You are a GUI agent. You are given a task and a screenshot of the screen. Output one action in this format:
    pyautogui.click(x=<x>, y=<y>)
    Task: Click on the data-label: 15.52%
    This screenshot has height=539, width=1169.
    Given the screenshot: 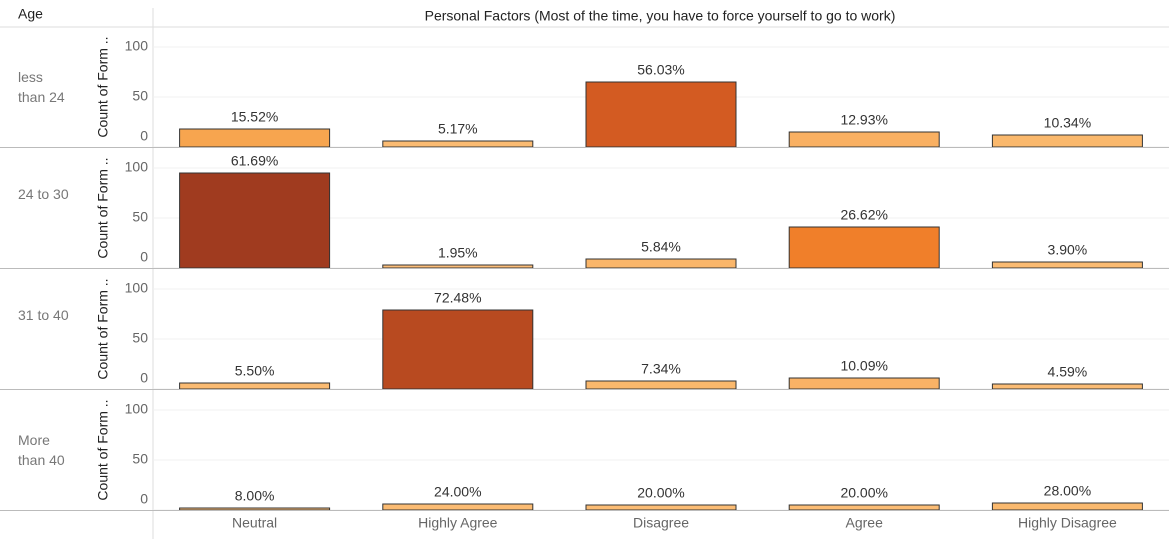 What is the action you would take?
    pyautogui.click(x=254, y=117)
    